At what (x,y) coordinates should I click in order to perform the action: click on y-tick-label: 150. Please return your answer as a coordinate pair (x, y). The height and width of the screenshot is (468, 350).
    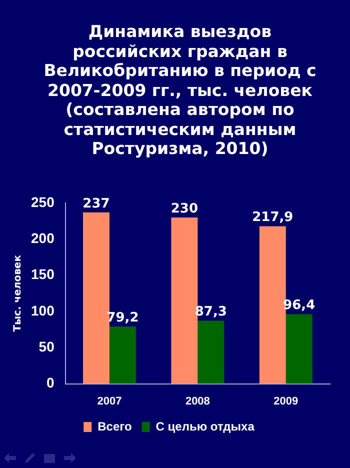
    Looking at the image, I should click on (43, 274).